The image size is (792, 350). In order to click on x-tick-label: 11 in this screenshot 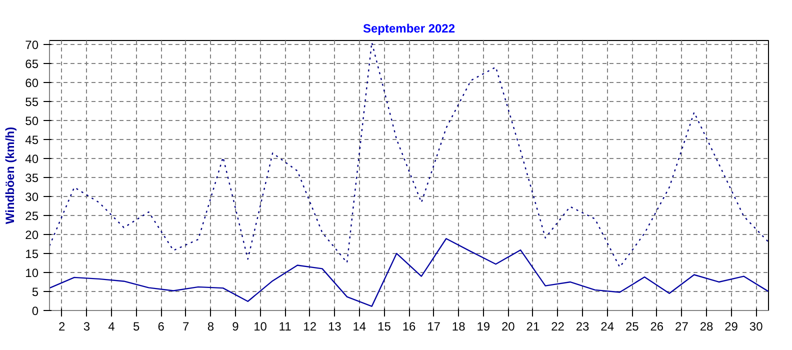, I will do `click(285, 327)`.